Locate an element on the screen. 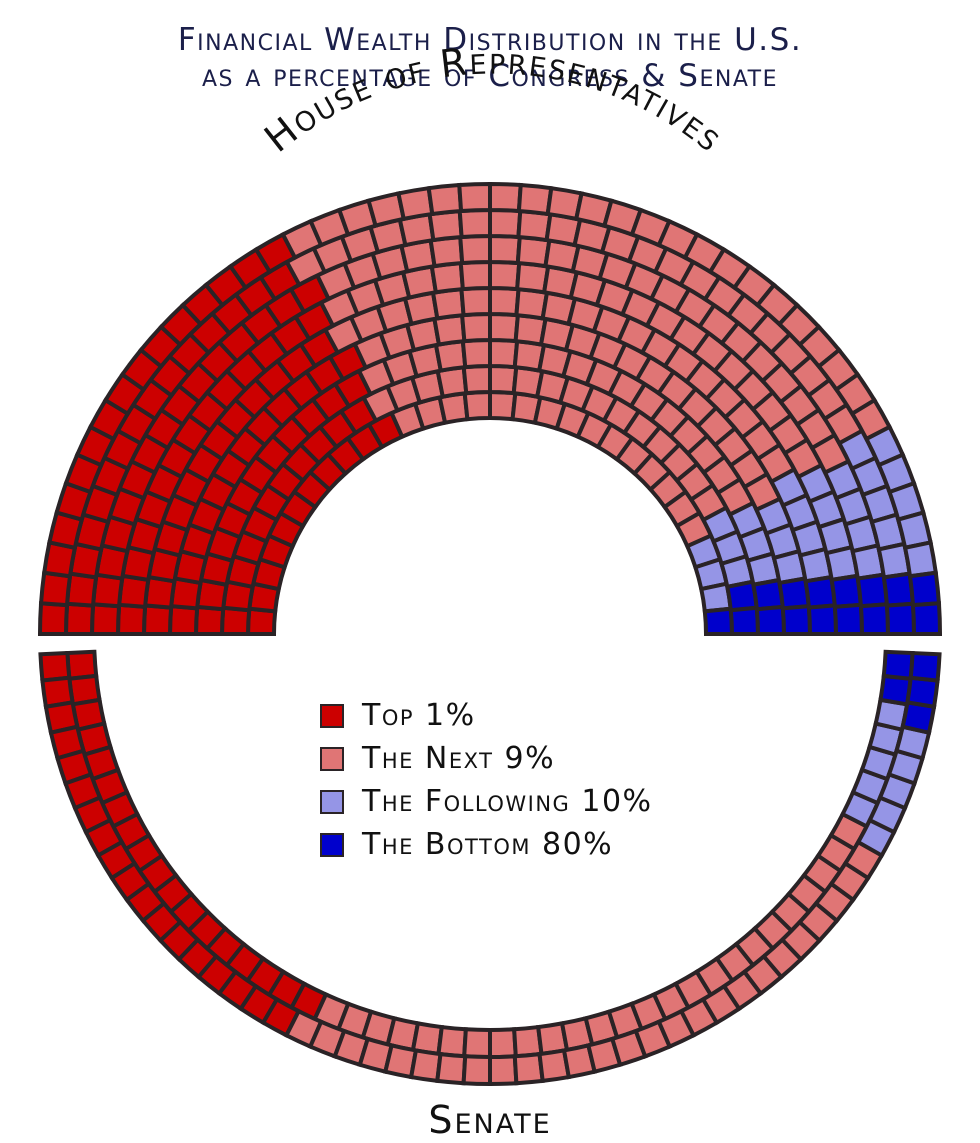 The image size is (980, 1143). legend-item: The Next 9% is located at coordinates (486, 758).